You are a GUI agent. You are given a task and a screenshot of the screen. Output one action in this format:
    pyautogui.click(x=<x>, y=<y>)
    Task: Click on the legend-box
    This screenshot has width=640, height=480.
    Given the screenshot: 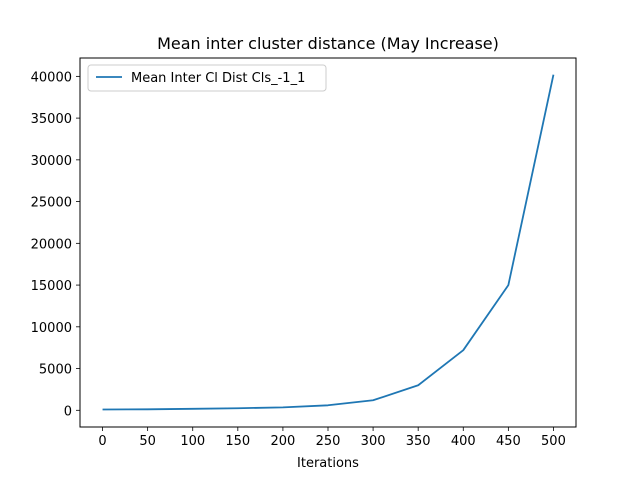 What is the action you would take?
    pyautogui.click(x=207, y=78)
    